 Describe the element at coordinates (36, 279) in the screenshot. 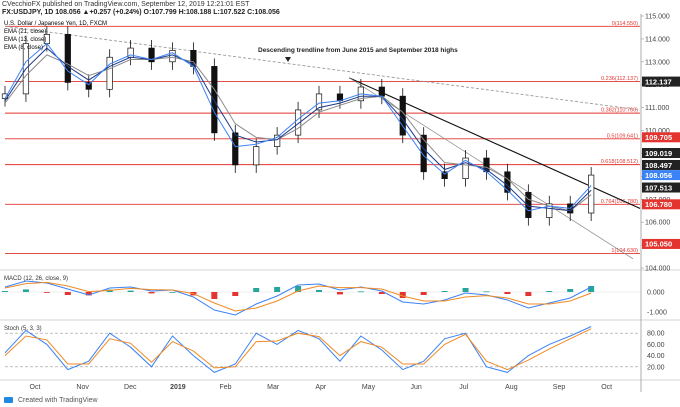

I see `macd-title: MACD (12, 26, close, 9)` at that location.